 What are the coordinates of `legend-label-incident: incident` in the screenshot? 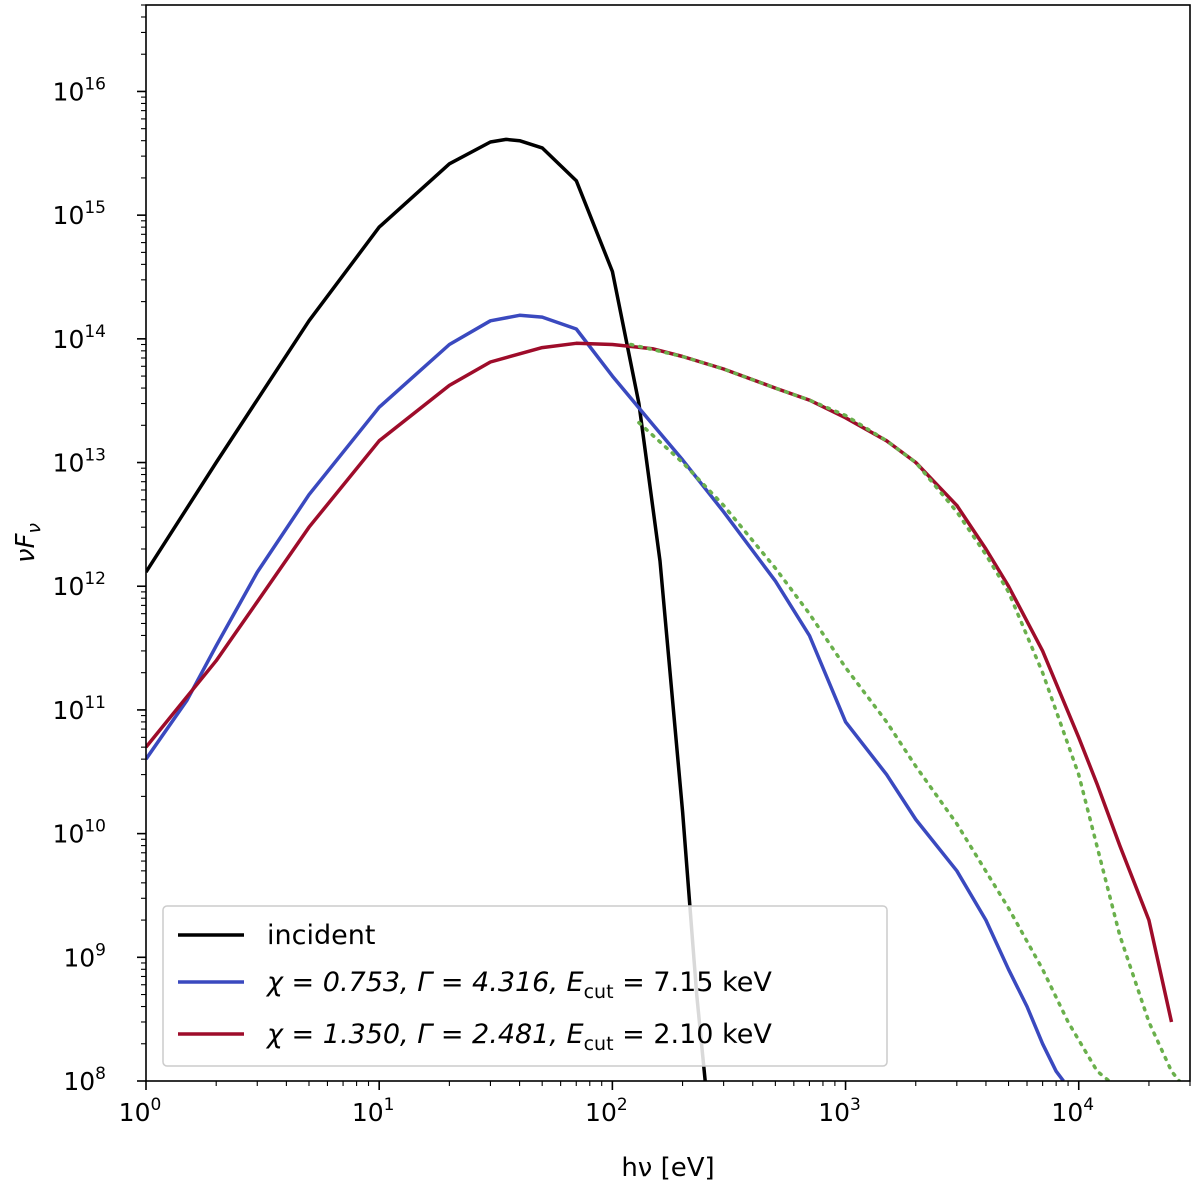 It's located at (321, 935).